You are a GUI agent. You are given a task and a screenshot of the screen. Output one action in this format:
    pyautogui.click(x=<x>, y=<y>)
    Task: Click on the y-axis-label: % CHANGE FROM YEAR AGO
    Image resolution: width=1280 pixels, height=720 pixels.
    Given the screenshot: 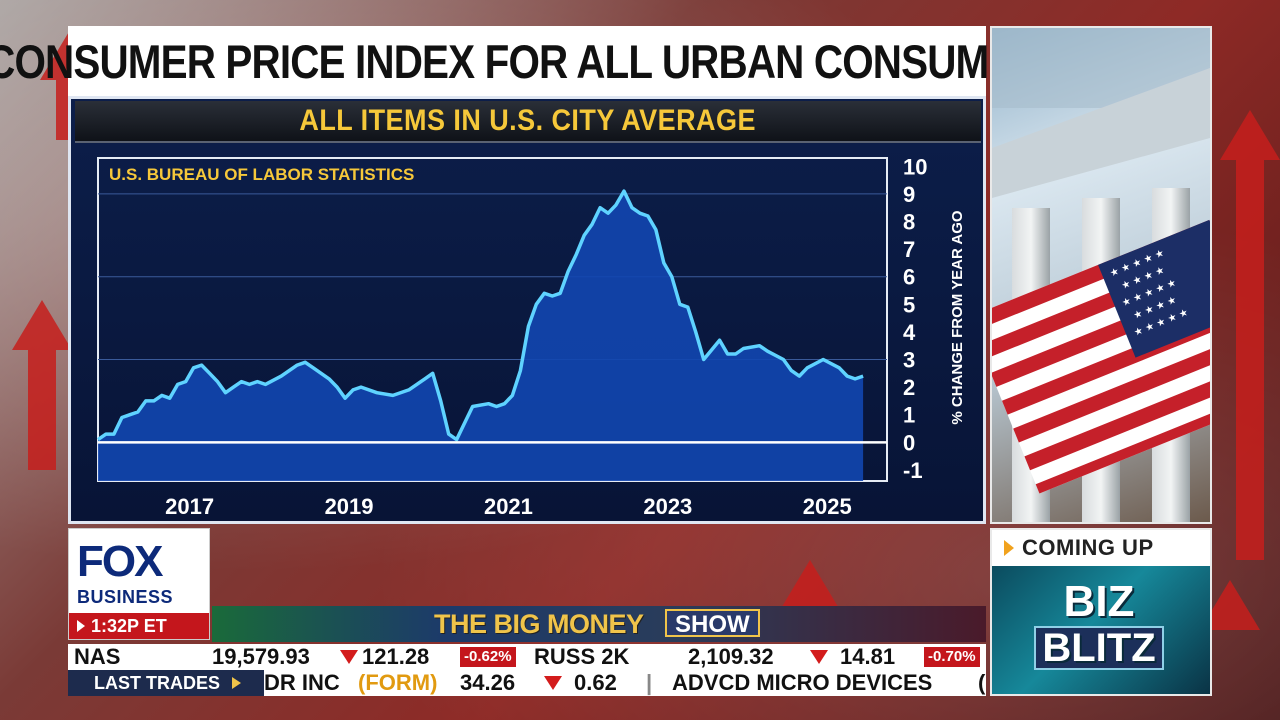 What is the action you would take?
    pyautogui.click(x=957, y=317)
    